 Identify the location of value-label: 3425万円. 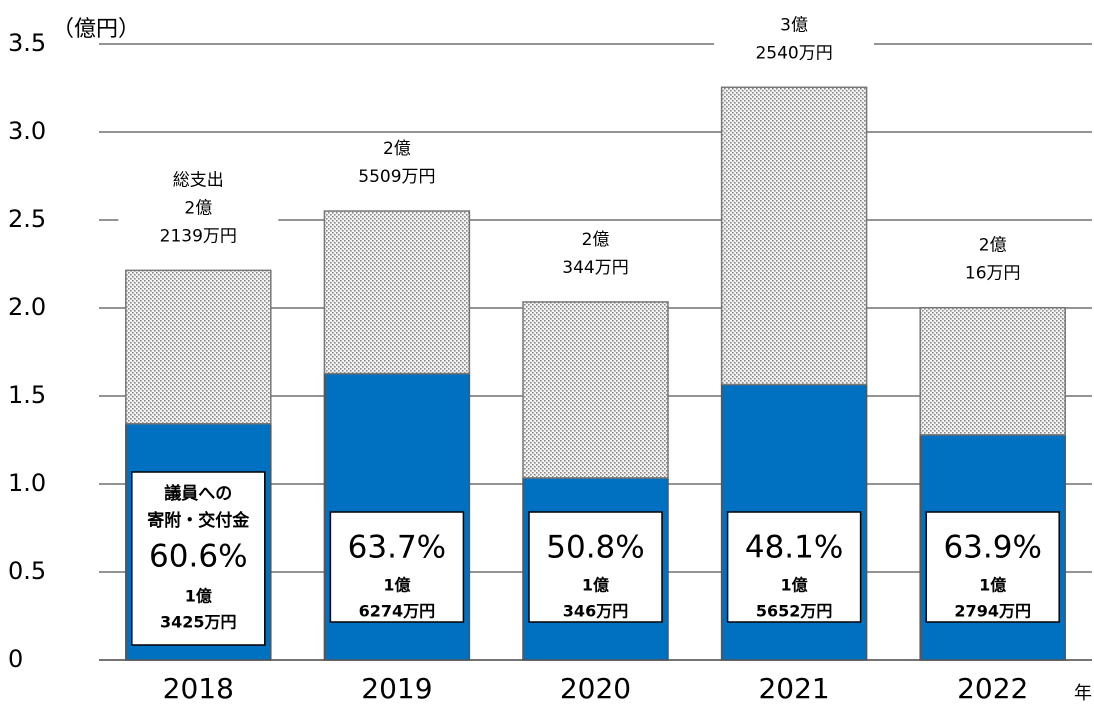
(198, 622).